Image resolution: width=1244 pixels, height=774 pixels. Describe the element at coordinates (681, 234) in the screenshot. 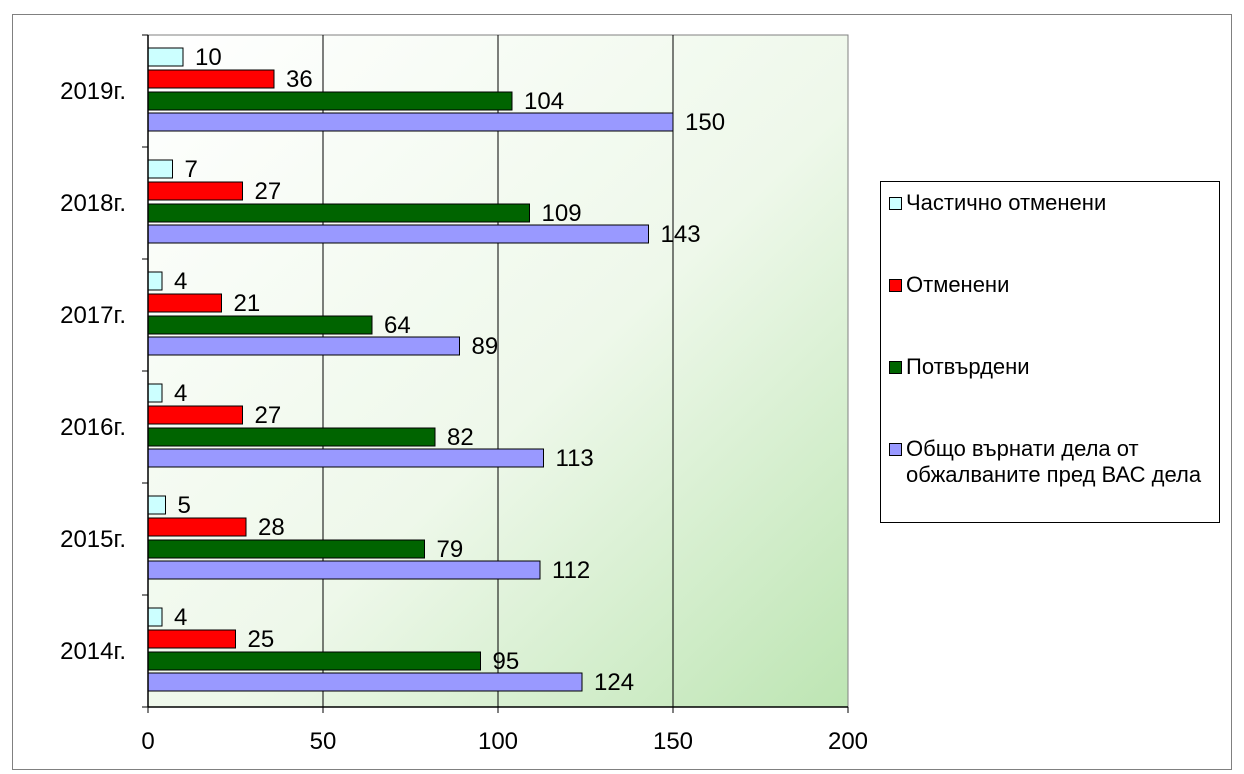

I see `data-label: 143` at that location.